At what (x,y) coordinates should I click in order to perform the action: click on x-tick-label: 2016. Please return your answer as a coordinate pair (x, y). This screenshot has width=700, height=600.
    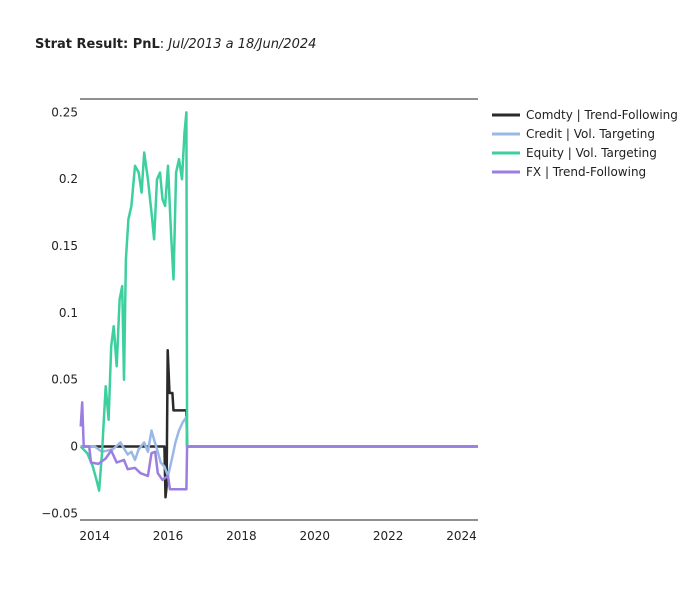
    Looking at the image, I should click on (168, 536).